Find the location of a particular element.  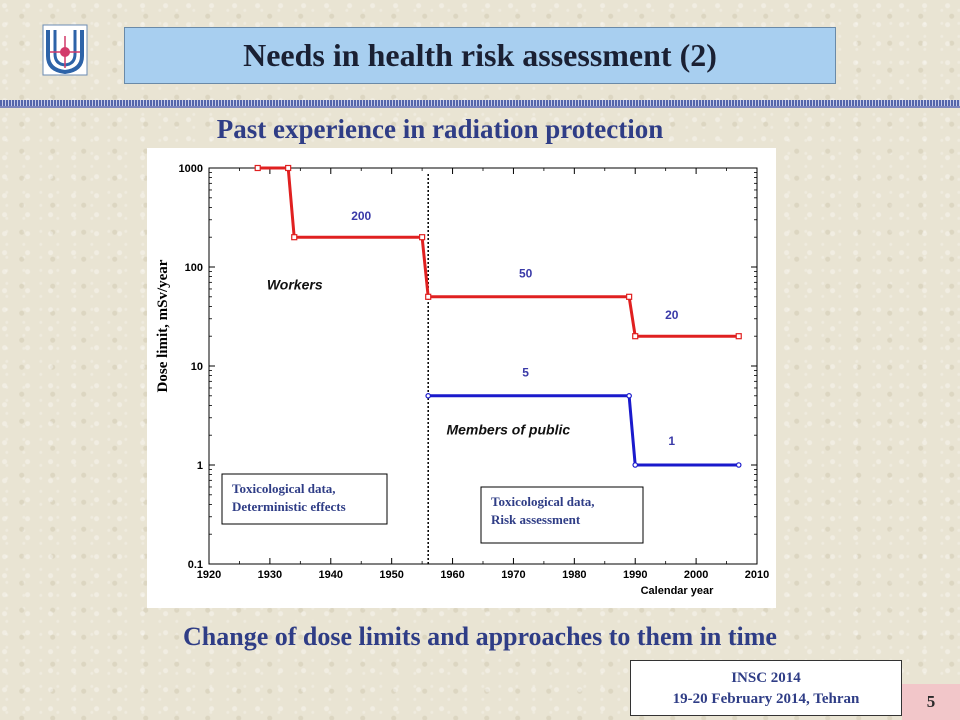

series-line-workers is located at coordinates (498, 252).